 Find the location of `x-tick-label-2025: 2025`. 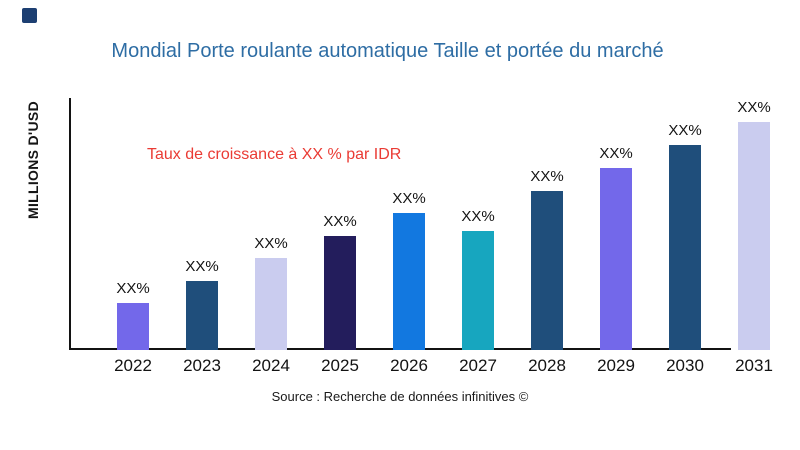

x-tick-label-2025: 2025 is located at coordinates (340, 365).